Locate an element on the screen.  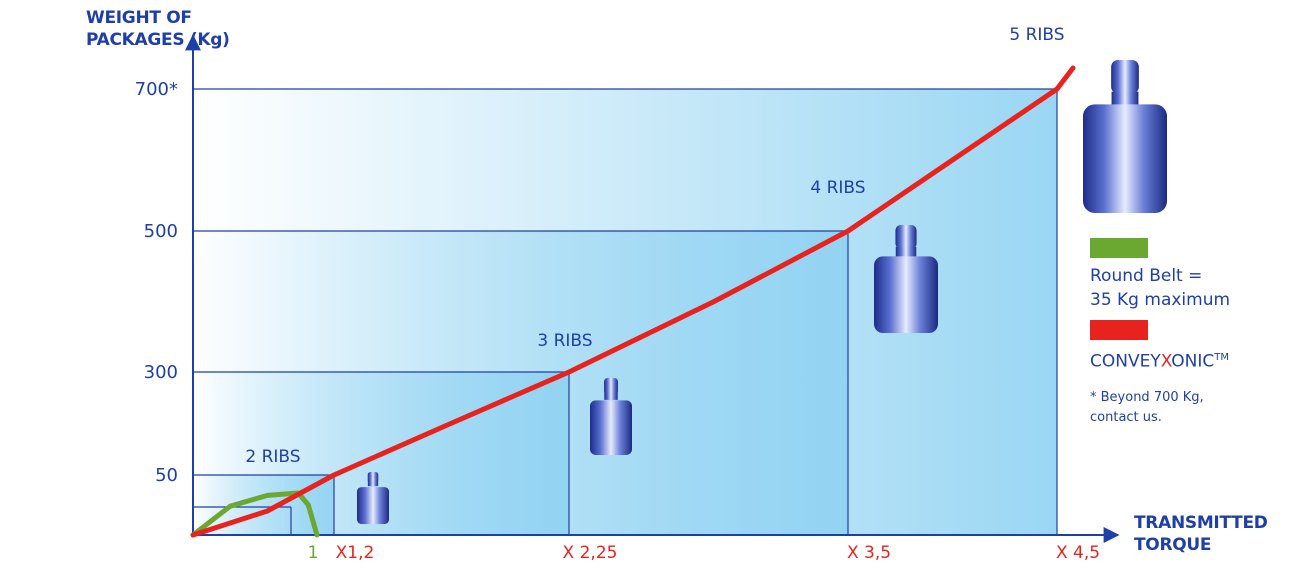
x-tick-label: X1,2 is located at coordinates (355, 553).